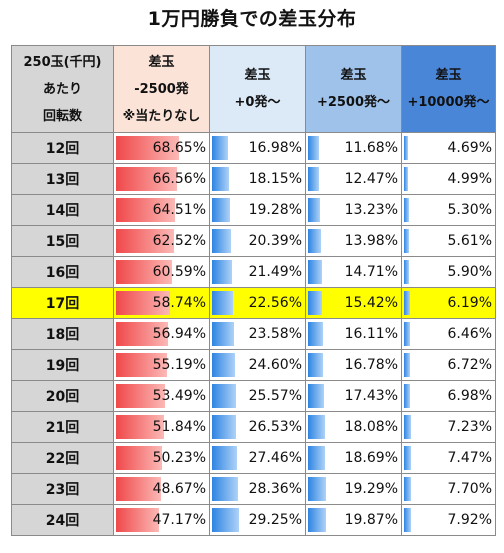  I want to click on row-label: 12回, so click(62, 148).